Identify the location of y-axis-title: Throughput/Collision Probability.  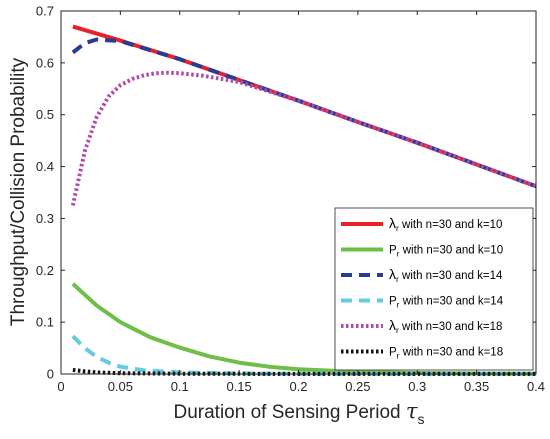
(18, 191).